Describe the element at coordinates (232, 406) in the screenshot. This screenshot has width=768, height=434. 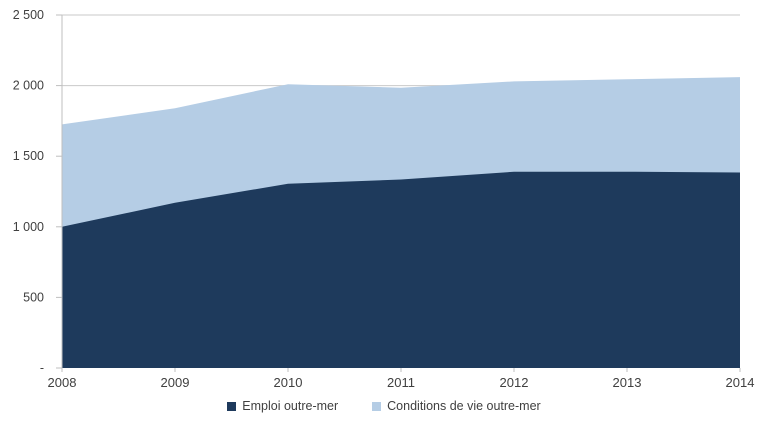
I see `legend-swatch-emploi` at that location.